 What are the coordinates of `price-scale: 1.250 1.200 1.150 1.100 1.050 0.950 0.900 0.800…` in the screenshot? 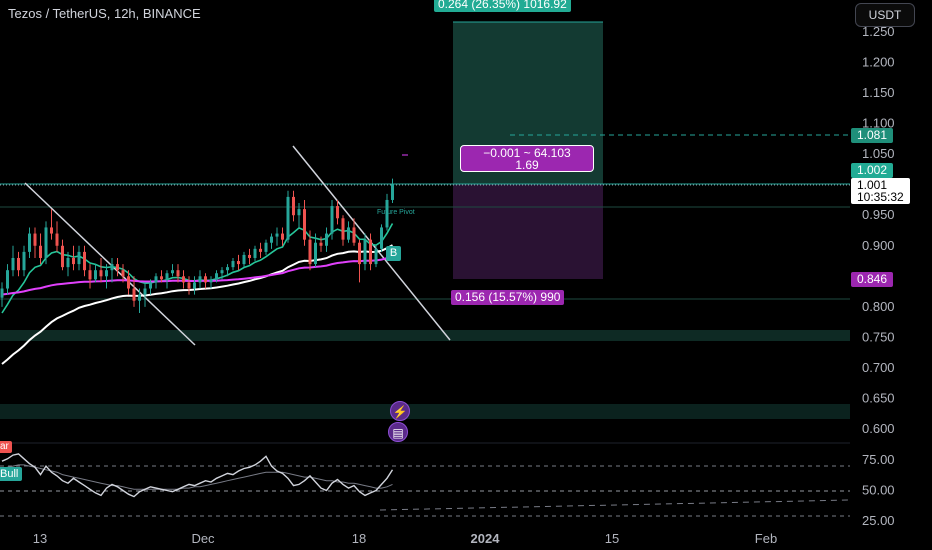 It's located at (878, 230).